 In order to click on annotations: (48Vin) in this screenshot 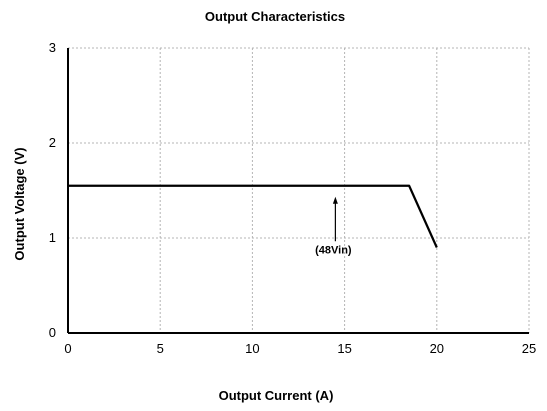, I will do `click(333, 226)`.